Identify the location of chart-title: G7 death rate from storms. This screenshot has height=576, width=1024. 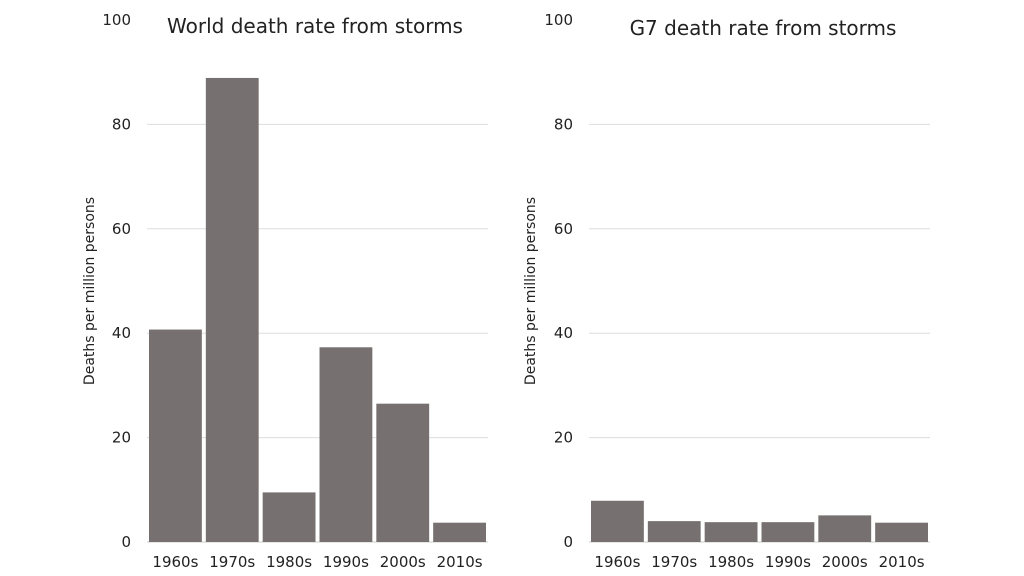
(763, 28).